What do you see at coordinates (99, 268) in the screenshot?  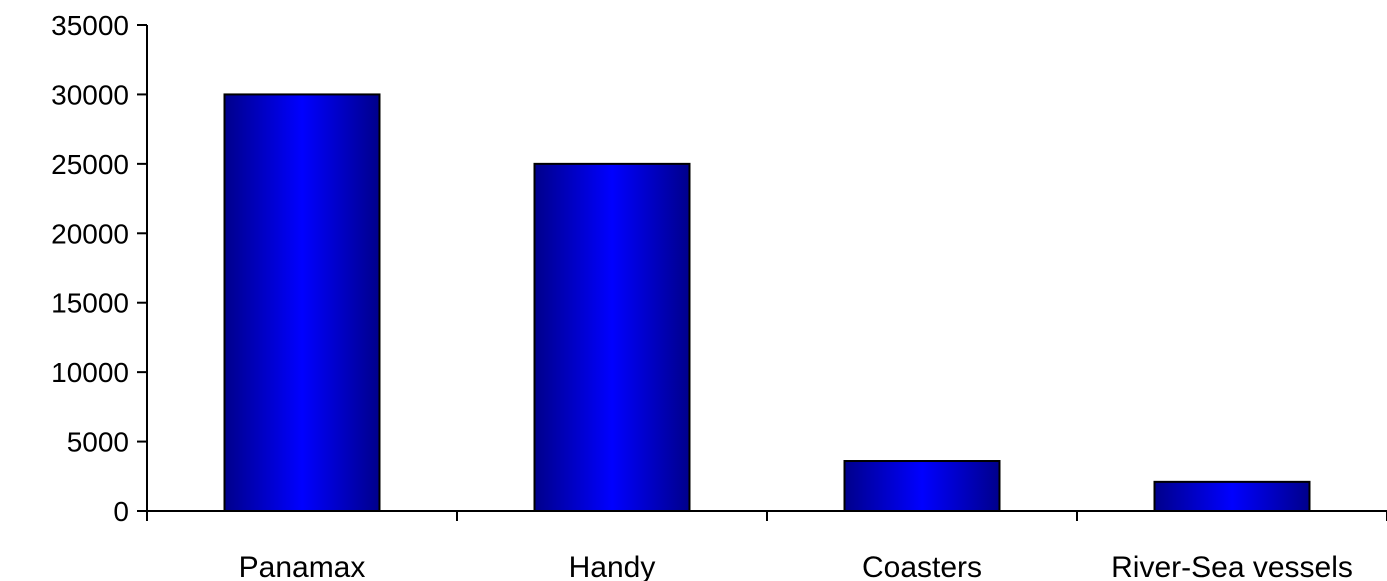 I see `y-axis: 0 5000 10000 15000 20000 25000 30000 35000` at bounding box center [99, 268].